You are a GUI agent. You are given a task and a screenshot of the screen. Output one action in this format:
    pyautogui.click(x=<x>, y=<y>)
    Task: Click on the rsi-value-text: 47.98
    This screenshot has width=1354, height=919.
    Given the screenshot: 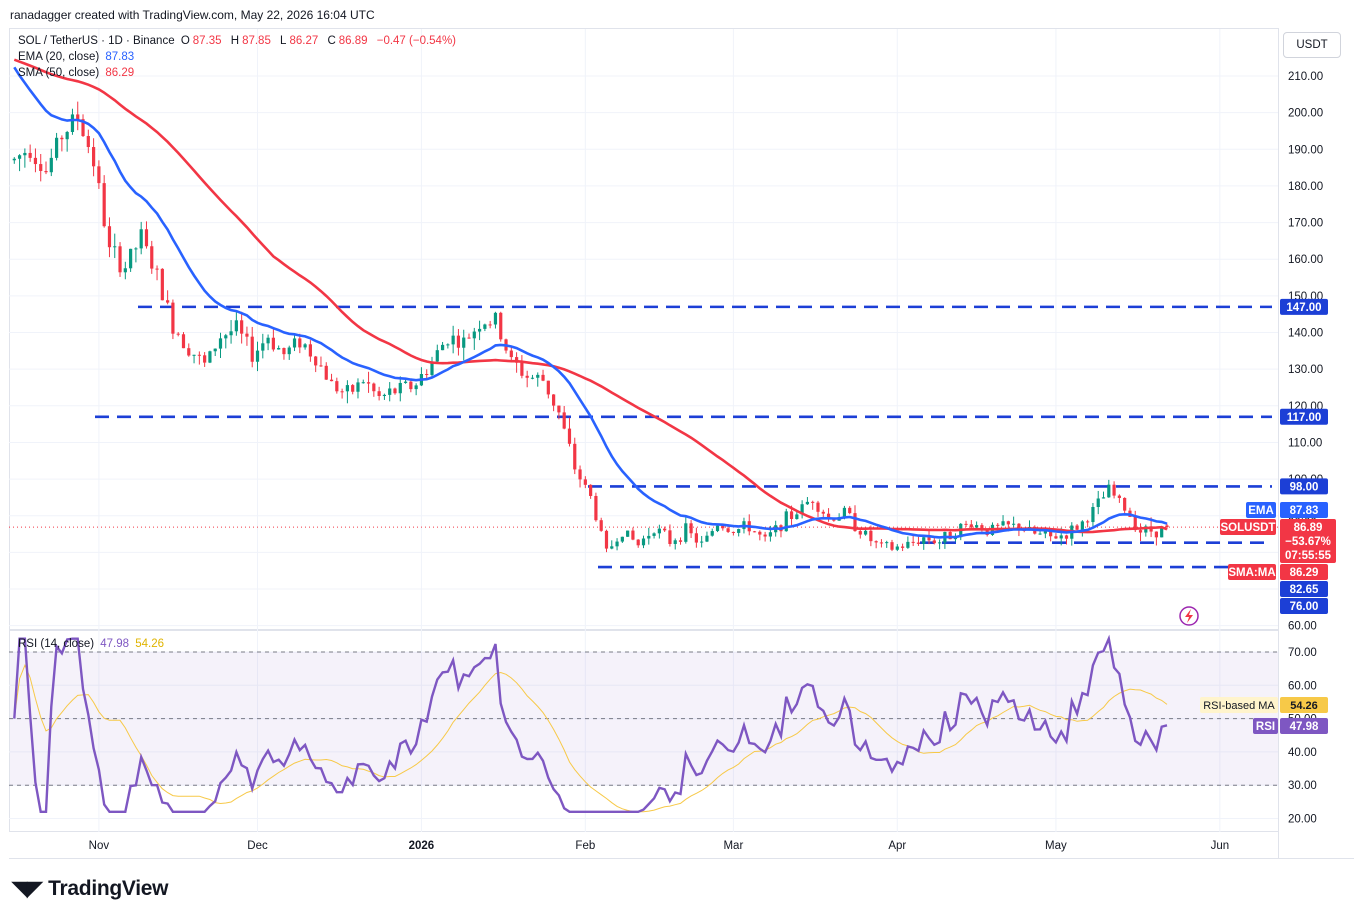 What is the action you would take?
    pyautogui.click(x=1304, y=727)
    